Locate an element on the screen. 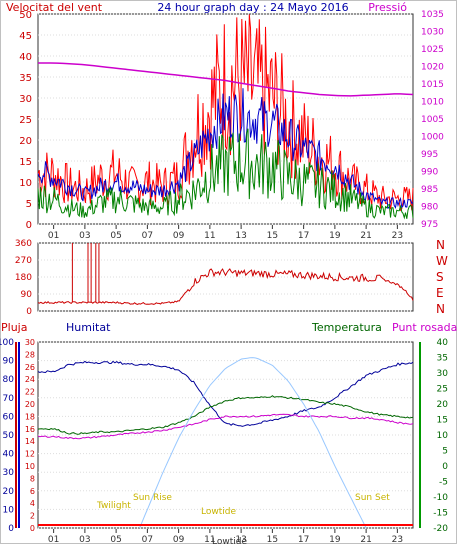 The height and width of the screenshot is (544, 457). rain-tick-label: 16 is located at coordinates (30, 429).